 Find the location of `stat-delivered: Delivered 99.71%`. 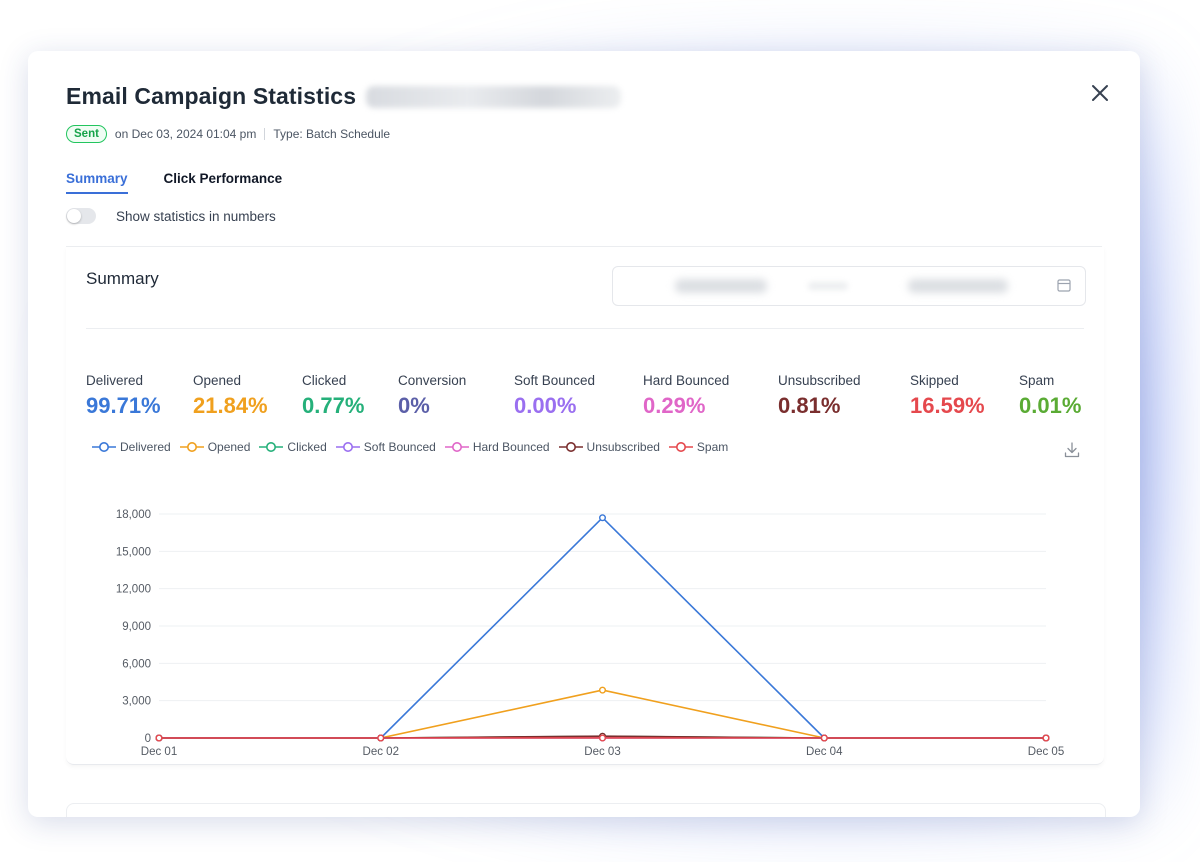

stat-delivered: Delivered 99.71% is located at coordinates (123, 396).